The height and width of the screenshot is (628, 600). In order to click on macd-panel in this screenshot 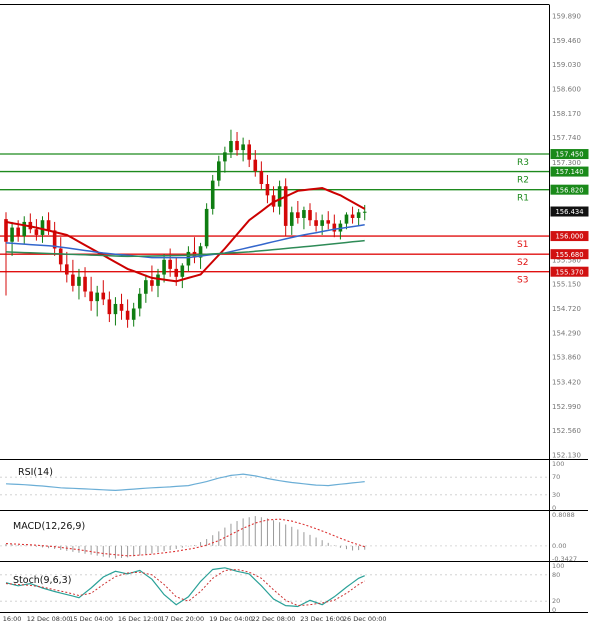, I will do `click(185, 537)`.